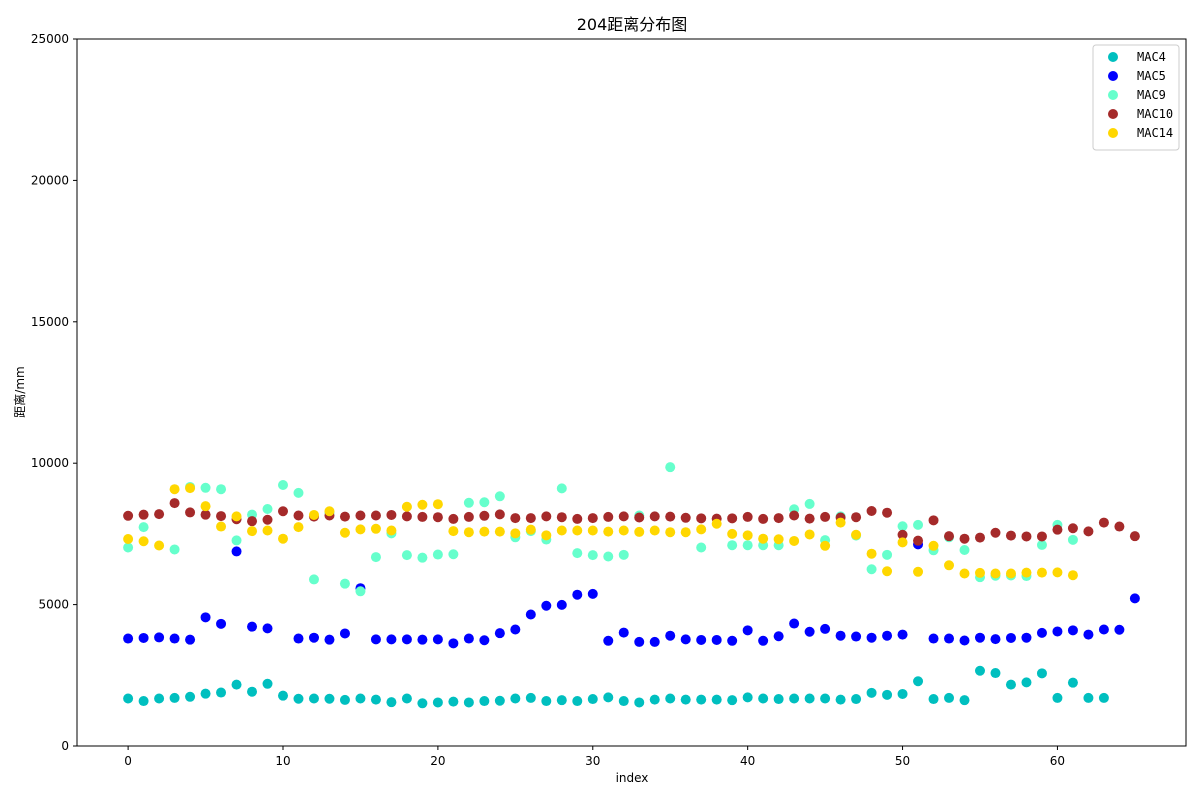 The image size is (1200, 800). Describe the element at coordinates (128, 761) in the screenshot. I see `x-tick-label: 0` at that location.